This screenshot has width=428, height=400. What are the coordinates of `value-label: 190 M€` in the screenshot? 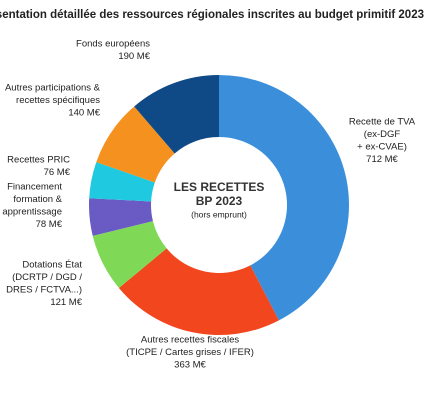 It's located at (134, 56).